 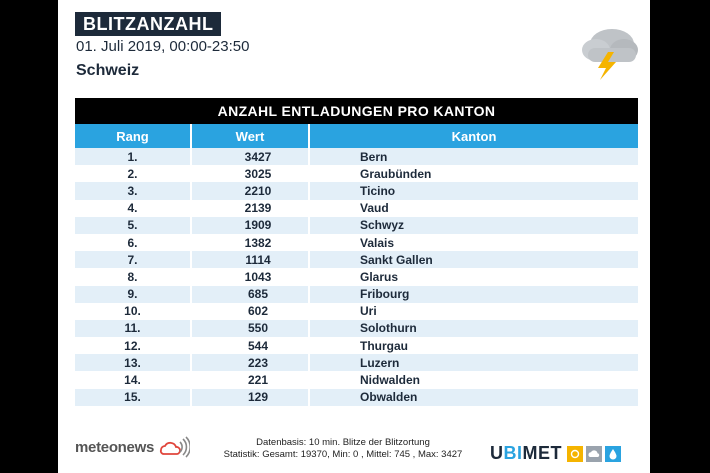 I want to click on table-row: 12. 544 Thurgau, so click(x=356, y=346).